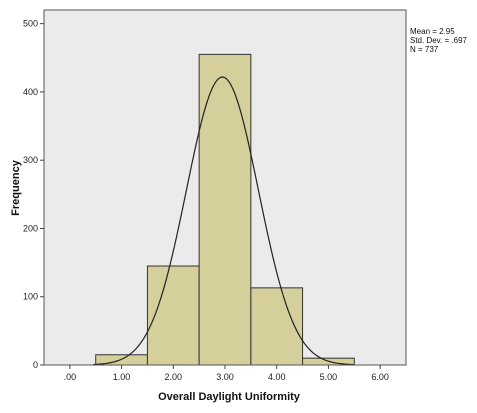 The height and width of the screenshot is (413, 477). I want to click on stat-mean: Mean = 2.95, so click(432, 31).